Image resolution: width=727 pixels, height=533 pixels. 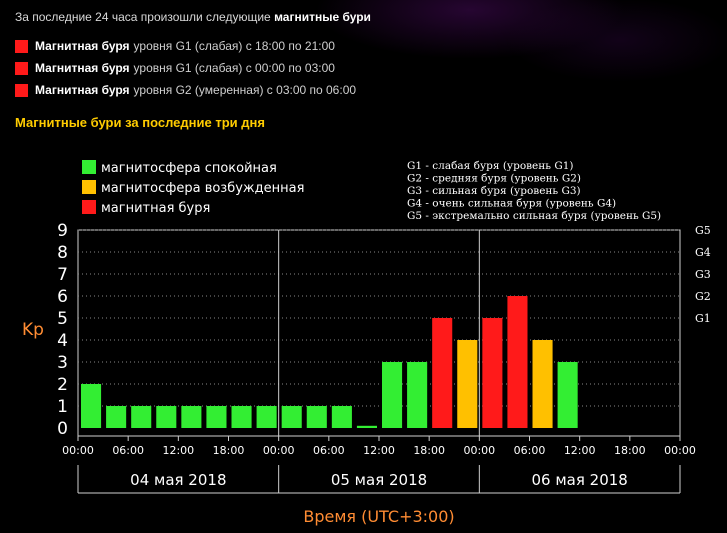 I want to click on g-legend-item: G4 - очень сильная буря (уровень G4), so click(x=511, y=204).